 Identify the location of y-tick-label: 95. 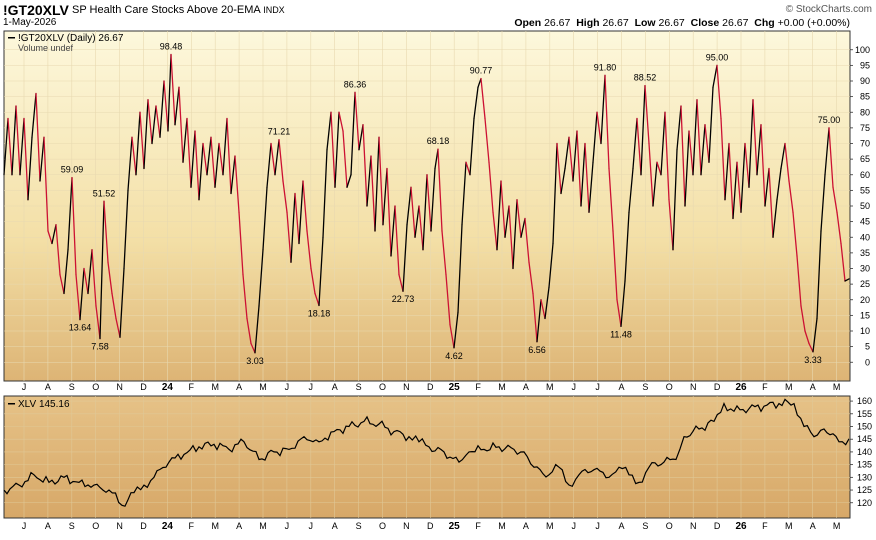
(865, 65).